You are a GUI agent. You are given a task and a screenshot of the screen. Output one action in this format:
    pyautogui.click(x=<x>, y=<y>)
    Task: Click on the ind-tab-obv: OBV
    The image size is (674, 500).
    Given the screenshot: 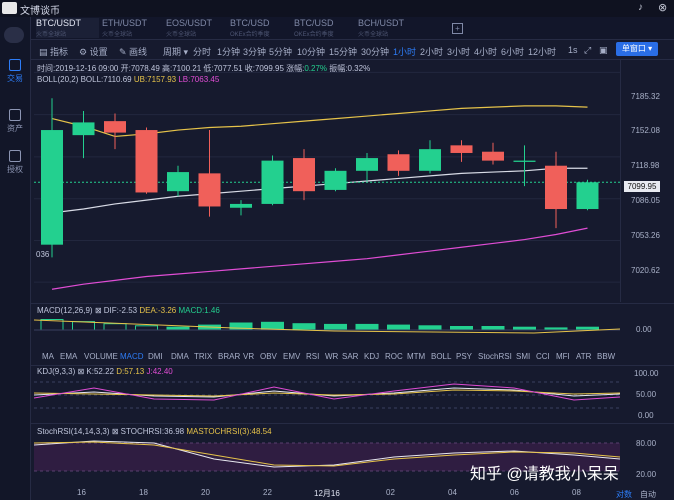 What is the action you would take?
    pyautogui.click(x=268, y=356)
    